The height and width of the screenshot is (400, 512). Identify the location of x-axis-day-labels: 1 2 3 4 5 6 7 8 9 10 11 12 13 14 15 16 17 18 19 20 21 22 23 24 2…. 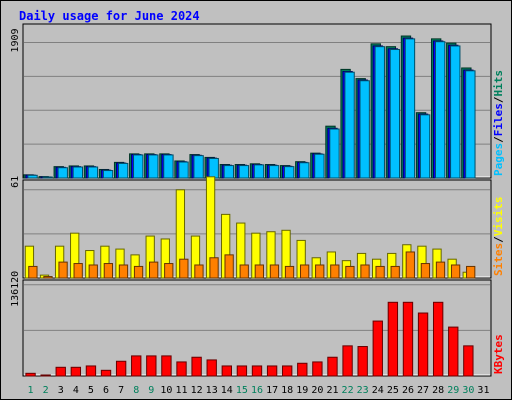
(259, 390).